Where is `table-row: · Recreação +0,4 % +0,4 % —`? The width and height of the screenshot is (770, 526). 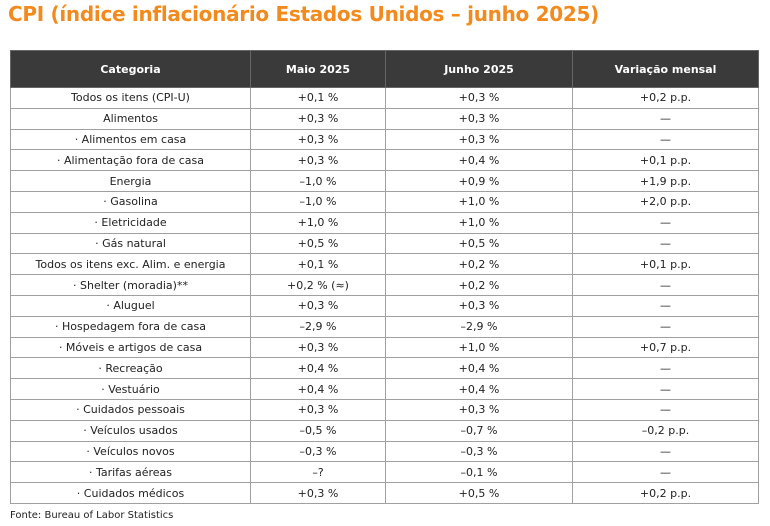 table-row: · Recreação +0,4 % +0,4 % — is located at coordinates (384, 368).